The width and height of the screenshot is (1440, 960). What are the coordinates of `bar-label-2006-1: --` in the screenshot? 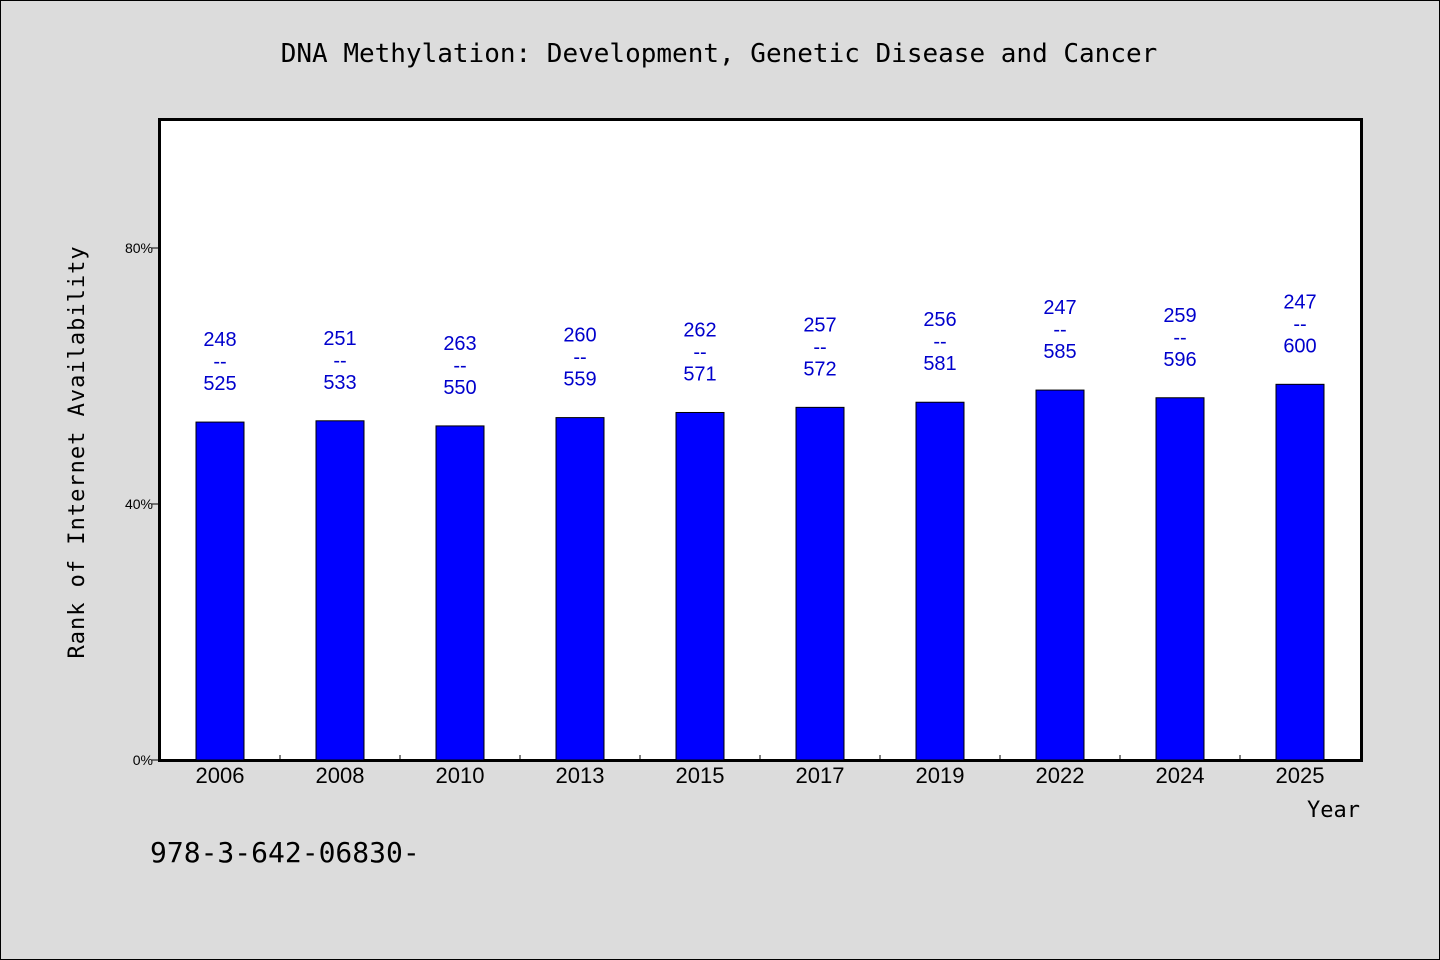 It's located at (219, 362).